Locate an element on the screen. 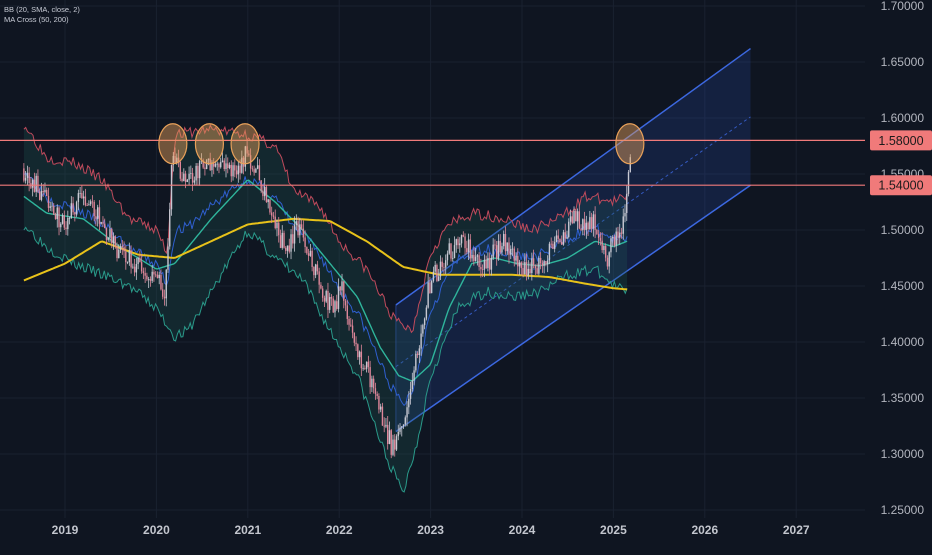  bb-legend-label: BB (20, SMA, close, 2) is located at coordinates (42, 9).